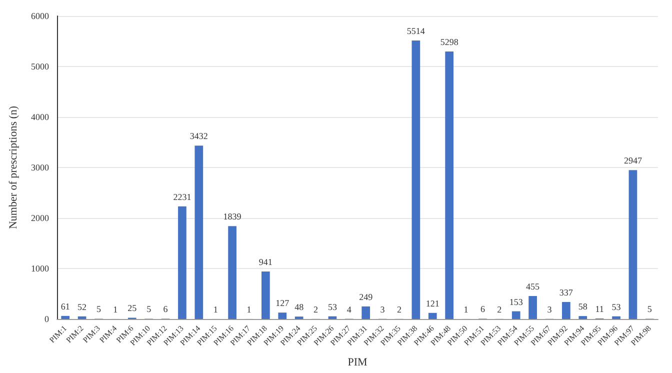 This screenshot has height=373, width=672. What do you see at coordinates (265, 261) in the screenshot?
I see `data-label: 941` at bounding box center [265, 261].